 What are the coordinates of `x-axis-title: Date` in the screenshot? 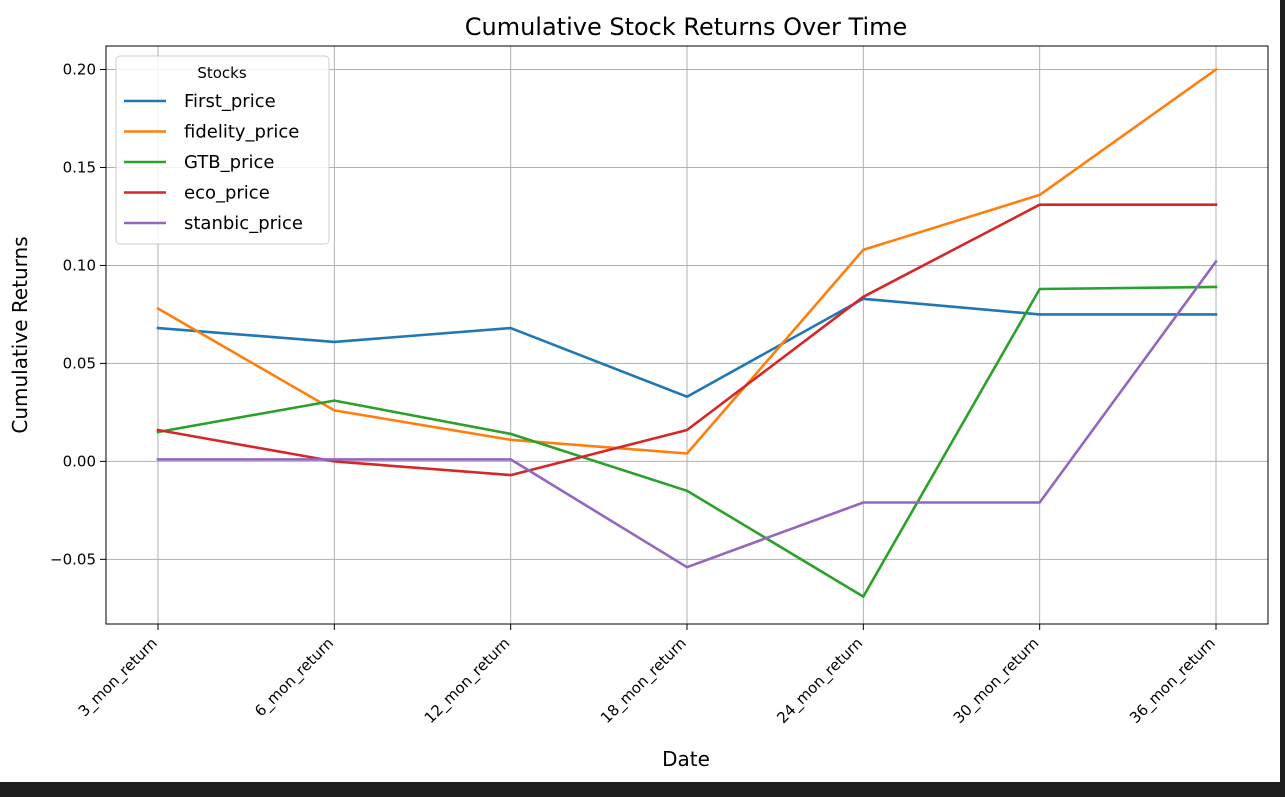 It's located at (686, 759).